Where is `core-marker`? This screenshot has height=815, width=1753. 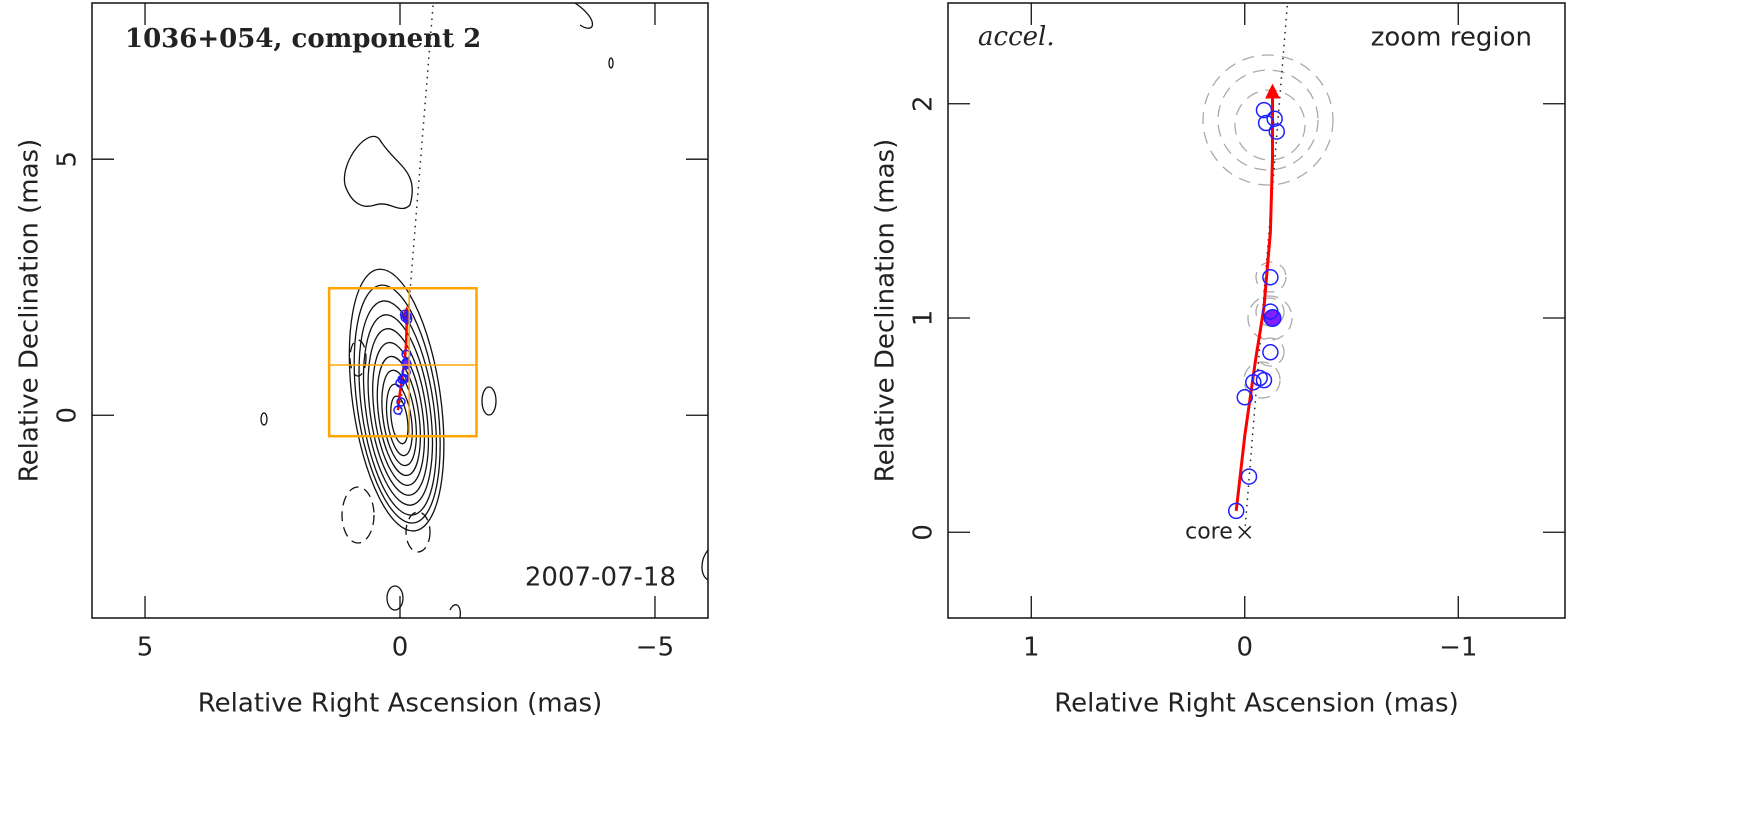 core-marker is located at coordinates (1245, 532).